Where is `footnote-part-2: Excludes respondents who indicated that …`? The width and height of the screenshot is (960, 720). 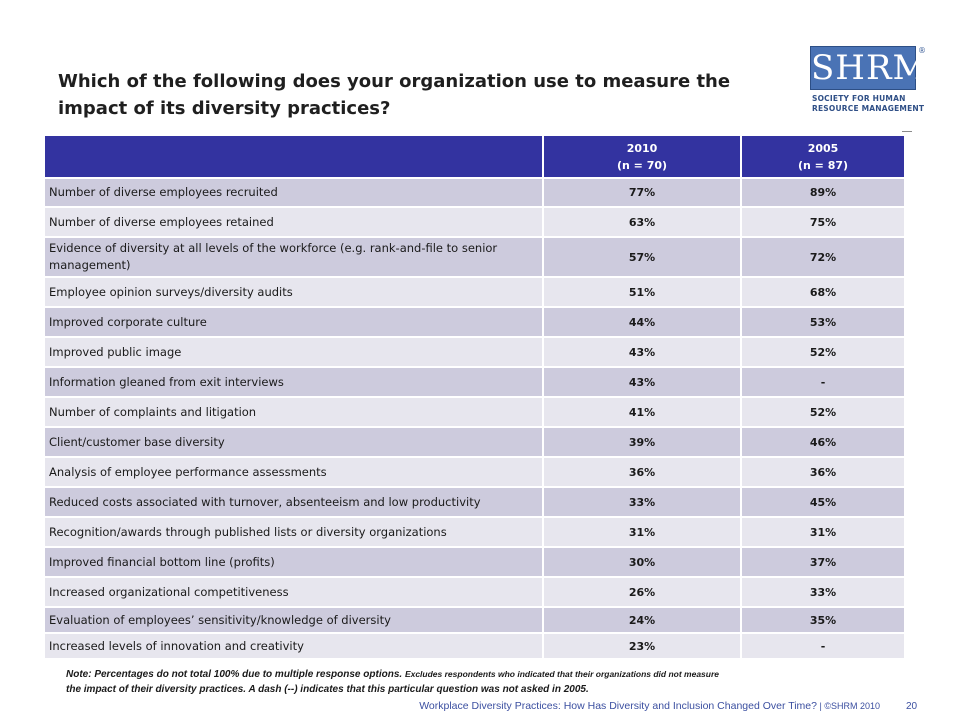
footnote-part-2: Excludes respondents who indicated that … is located at coordinates (562, 674).